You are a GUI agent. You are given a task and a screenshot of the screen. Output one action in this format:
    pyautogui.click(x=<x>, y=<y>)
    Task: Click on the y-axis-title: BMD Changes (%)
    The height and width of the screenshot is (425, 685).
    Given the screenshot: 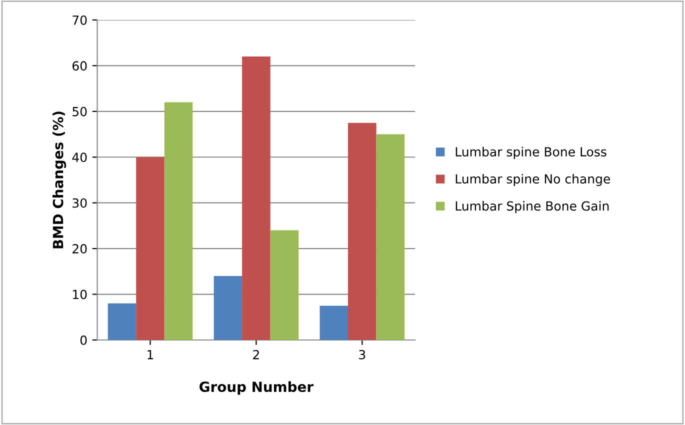 What is the action you would take?
    pyautogui.click(x=59, y=180)
    